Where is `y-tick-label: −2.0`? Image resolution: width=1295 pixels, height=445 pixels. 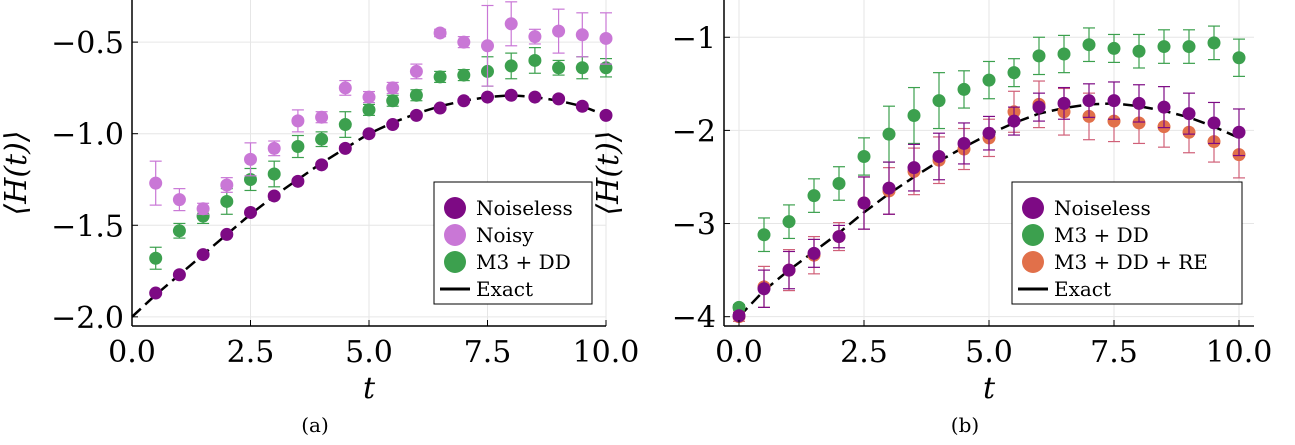
y-tick-label: −2.0 is located at coordinates (87, 318).